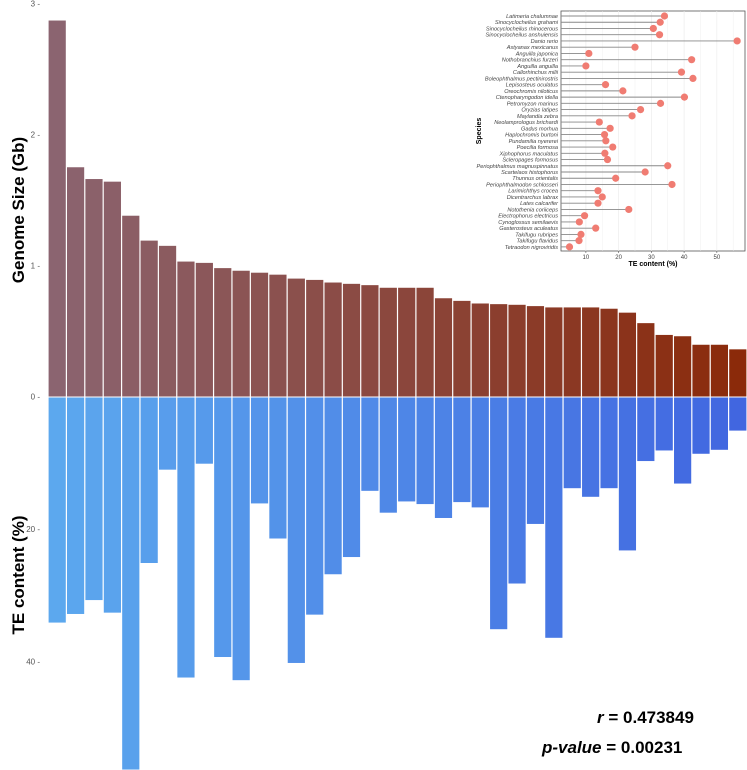 The height and width of the screenshot is (770, 747). I want to click on inset-species-label: Boleophthalmus pectinirostris, so click(521, 79).